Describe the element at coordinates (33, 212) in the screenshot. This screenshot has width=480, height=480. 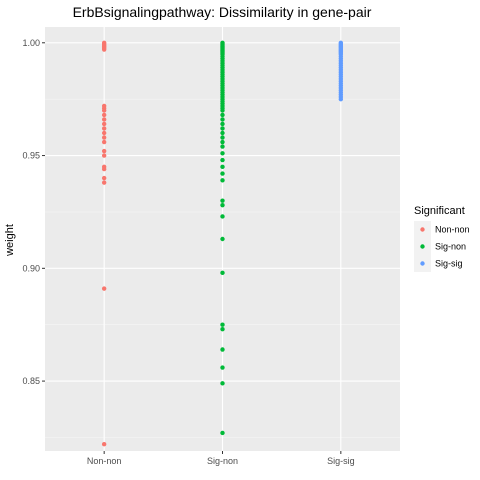
I see `y-axis-ticks: 0.85 0.90 0.95 1.00` at that location.